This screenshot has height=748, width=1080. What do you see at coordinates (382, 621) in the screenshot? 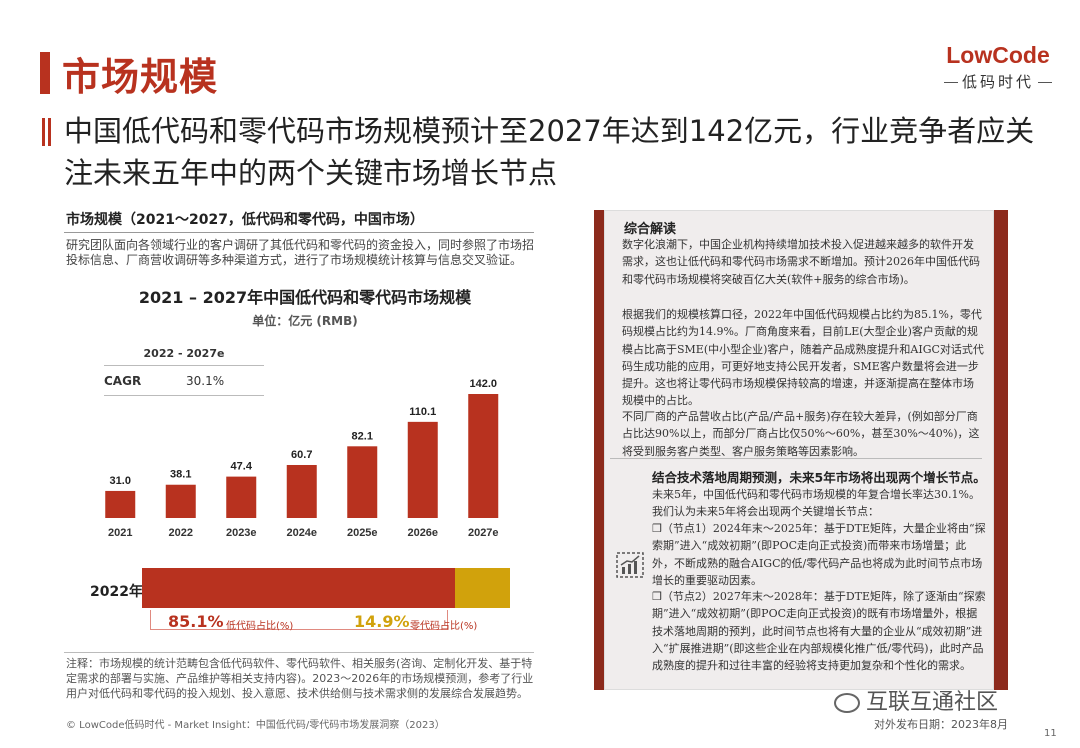
I see `zero-code-share-value: 14.9%` at bounding box center [382, 621].